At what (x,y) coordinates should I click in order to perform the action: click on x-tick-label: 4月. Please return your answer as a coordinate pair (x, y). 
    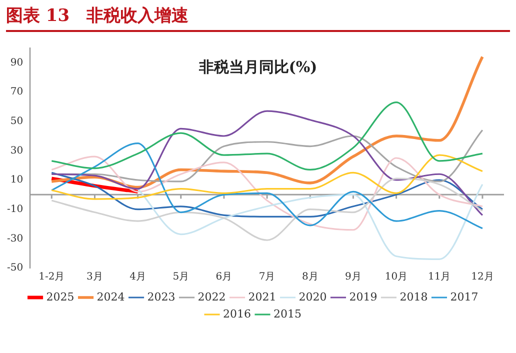
    Looking at the image, I should click on (138, 277).